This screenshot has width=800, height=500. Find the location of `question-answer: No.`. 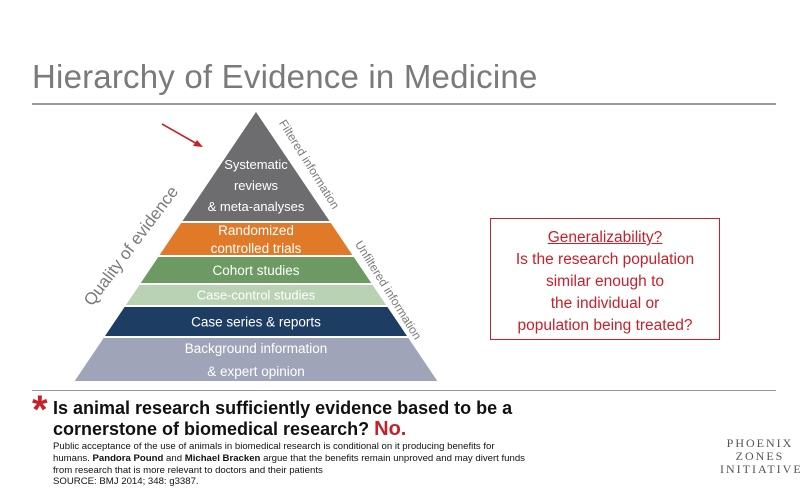

question-answer: No. is located at coordinates (390, 429).